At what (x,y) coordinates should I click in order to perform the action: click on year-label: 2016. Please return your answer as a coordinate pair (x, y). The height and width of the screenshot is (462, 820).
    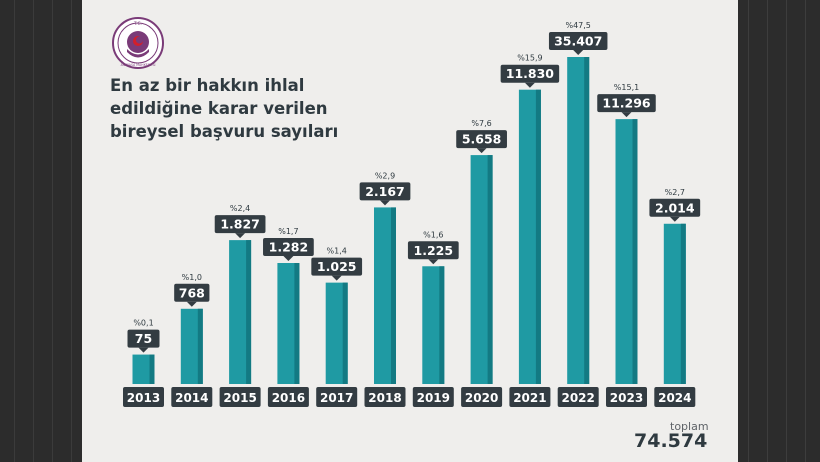
    Looking at the image, I should click on (288, 398).